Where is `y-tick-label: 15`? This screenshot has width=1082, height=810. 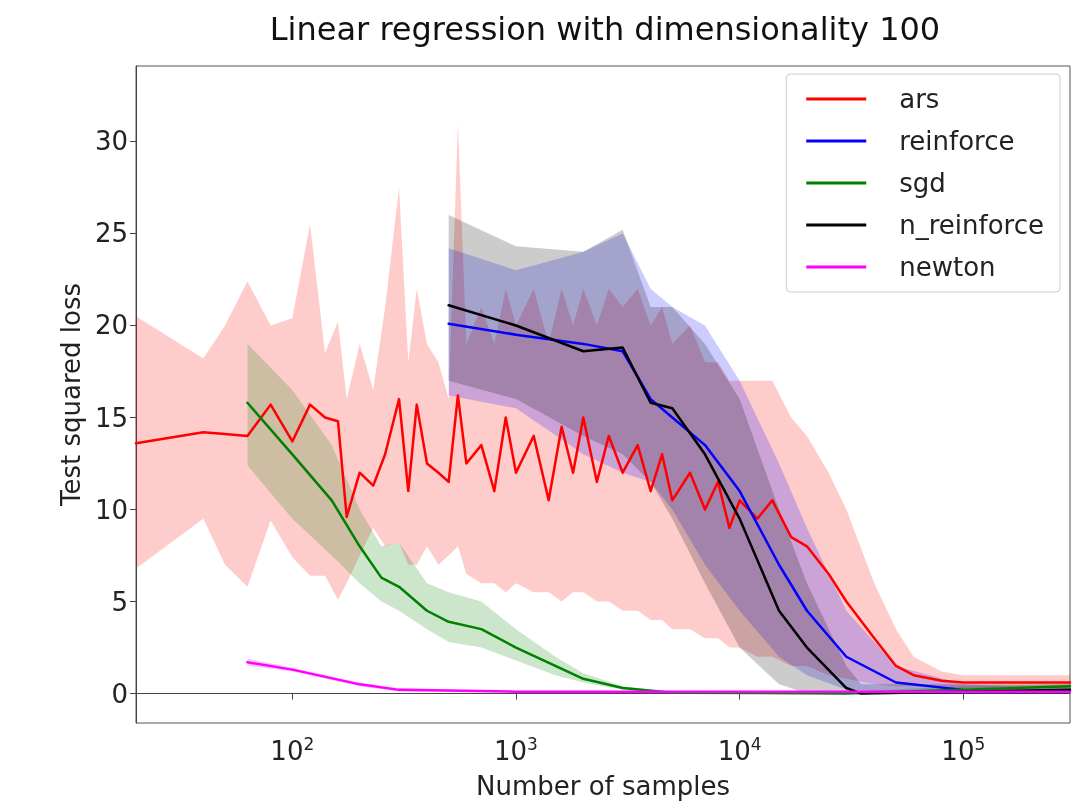 y-tick-label: 15 is located at coordinates (111, 417).